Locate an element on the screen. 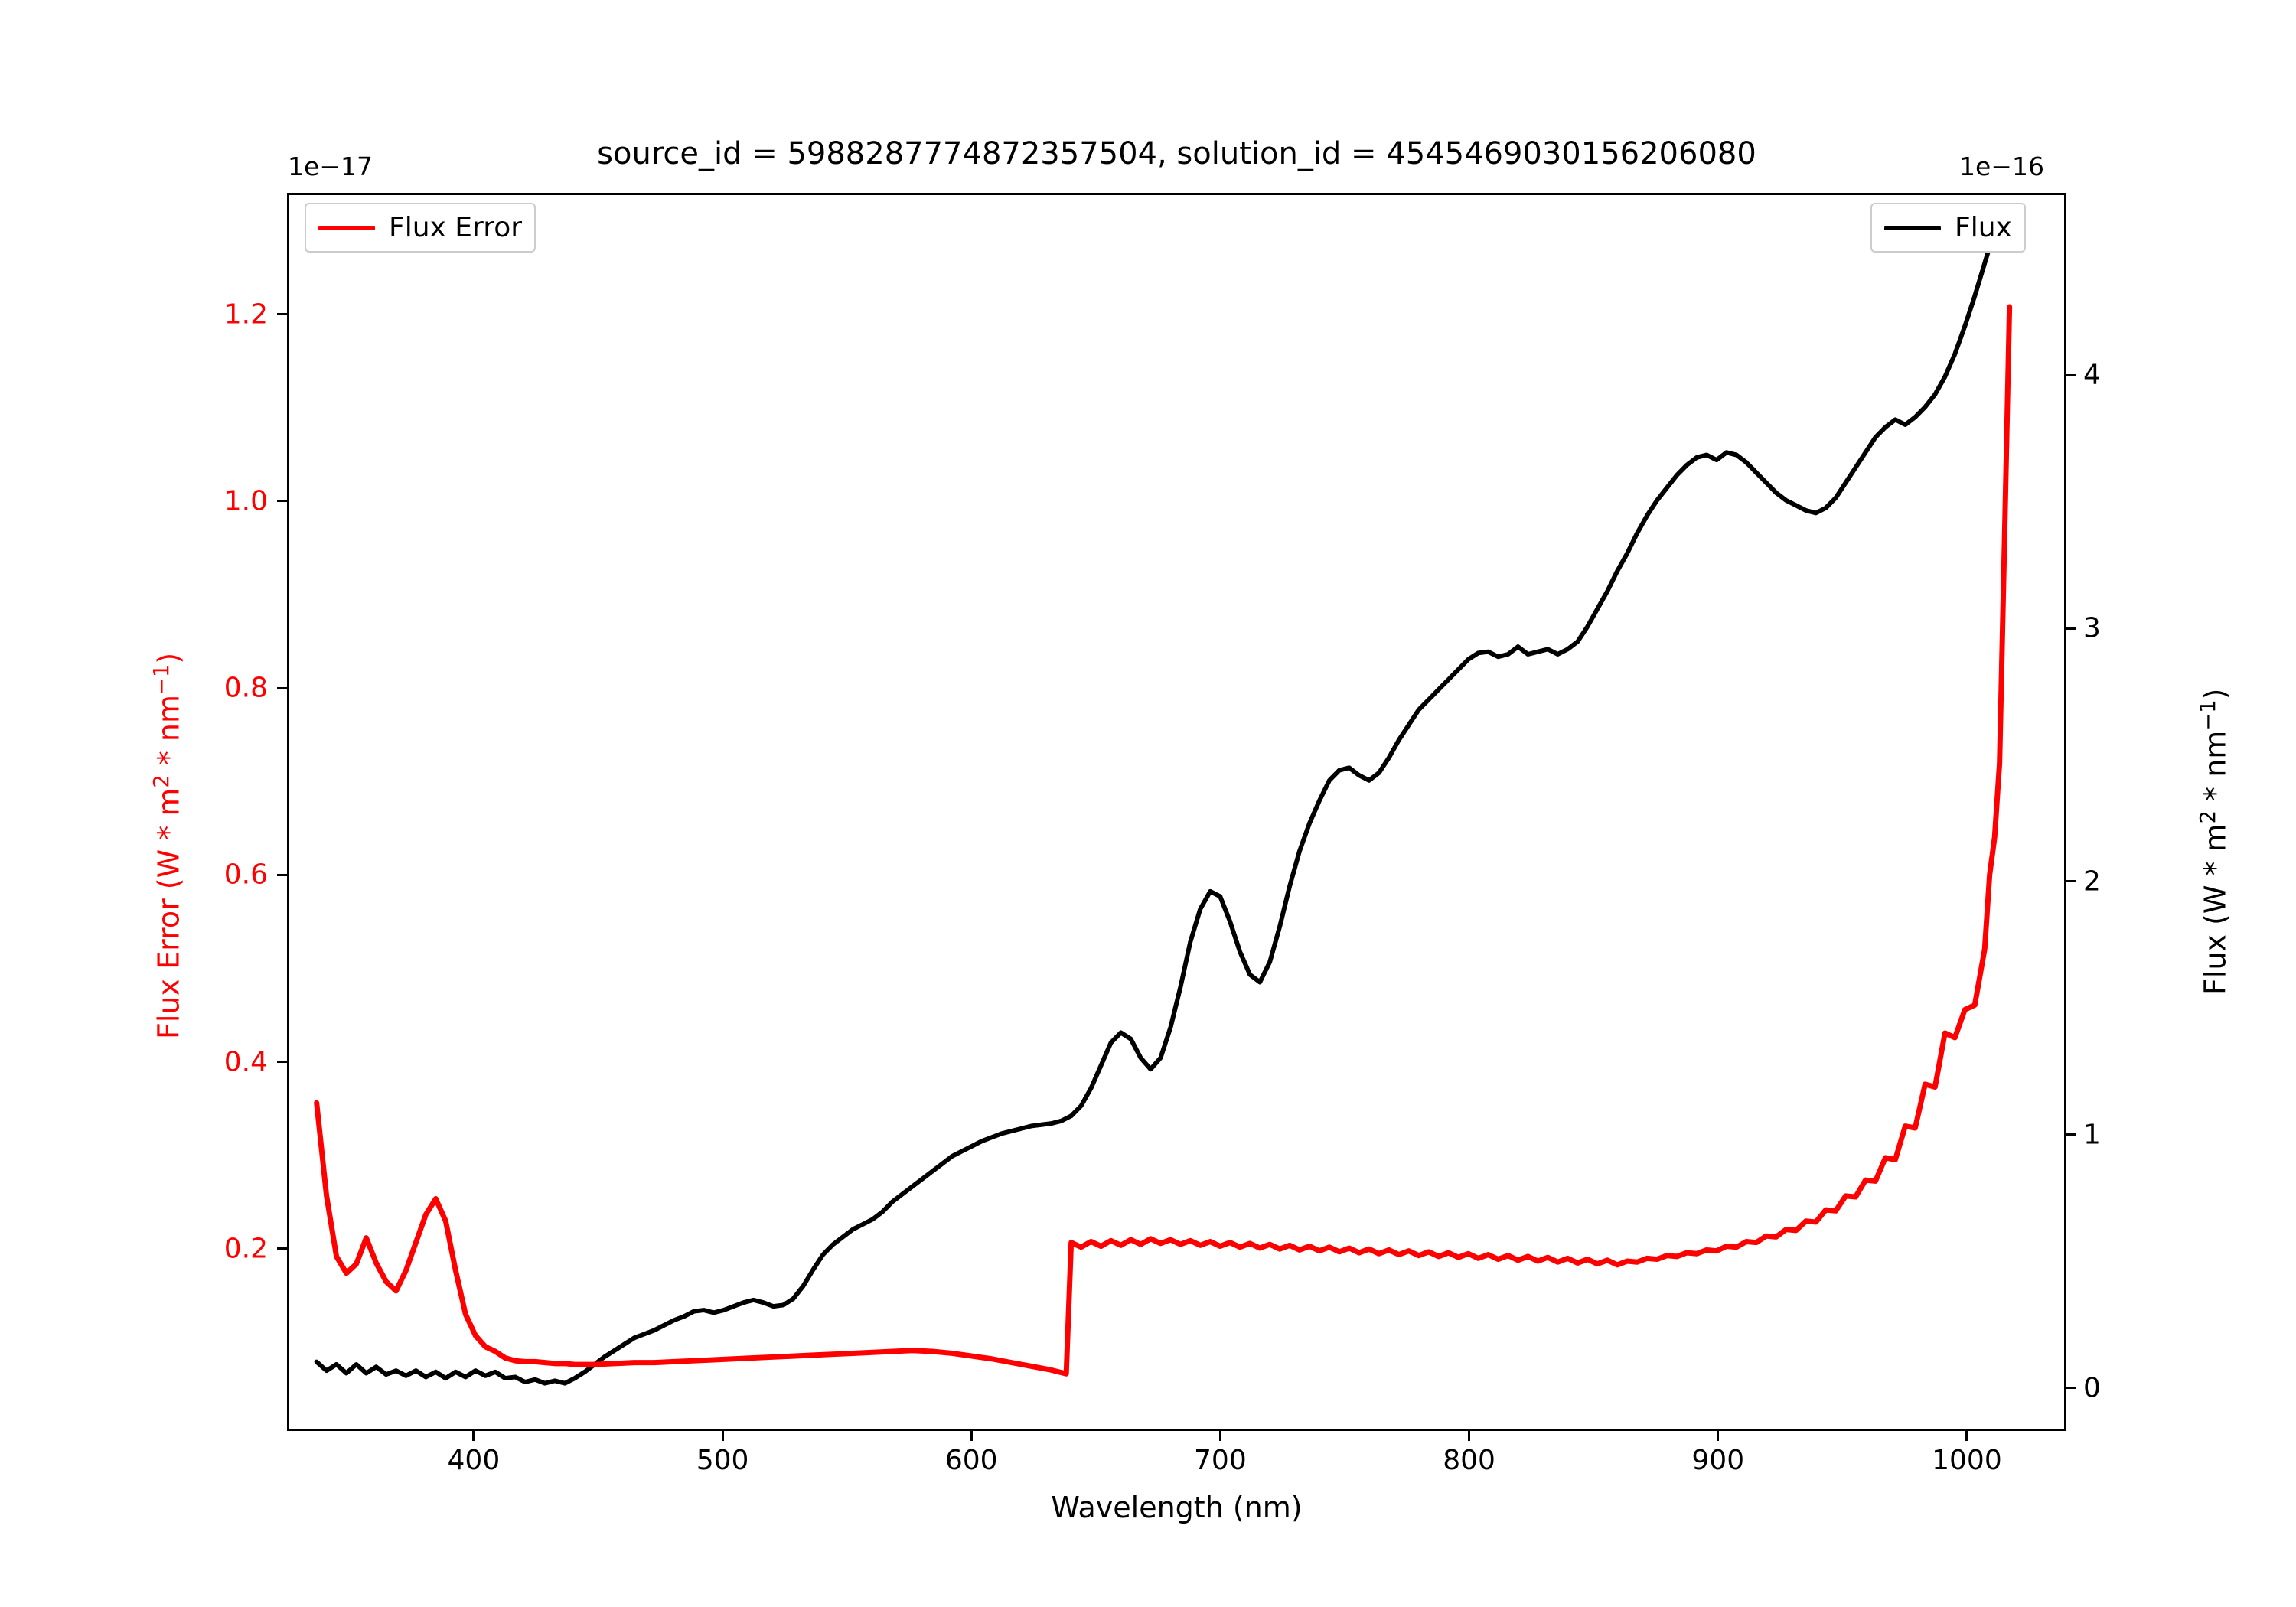  legend-flux-error-label: Flux Error is located at coordinates (456, 228).